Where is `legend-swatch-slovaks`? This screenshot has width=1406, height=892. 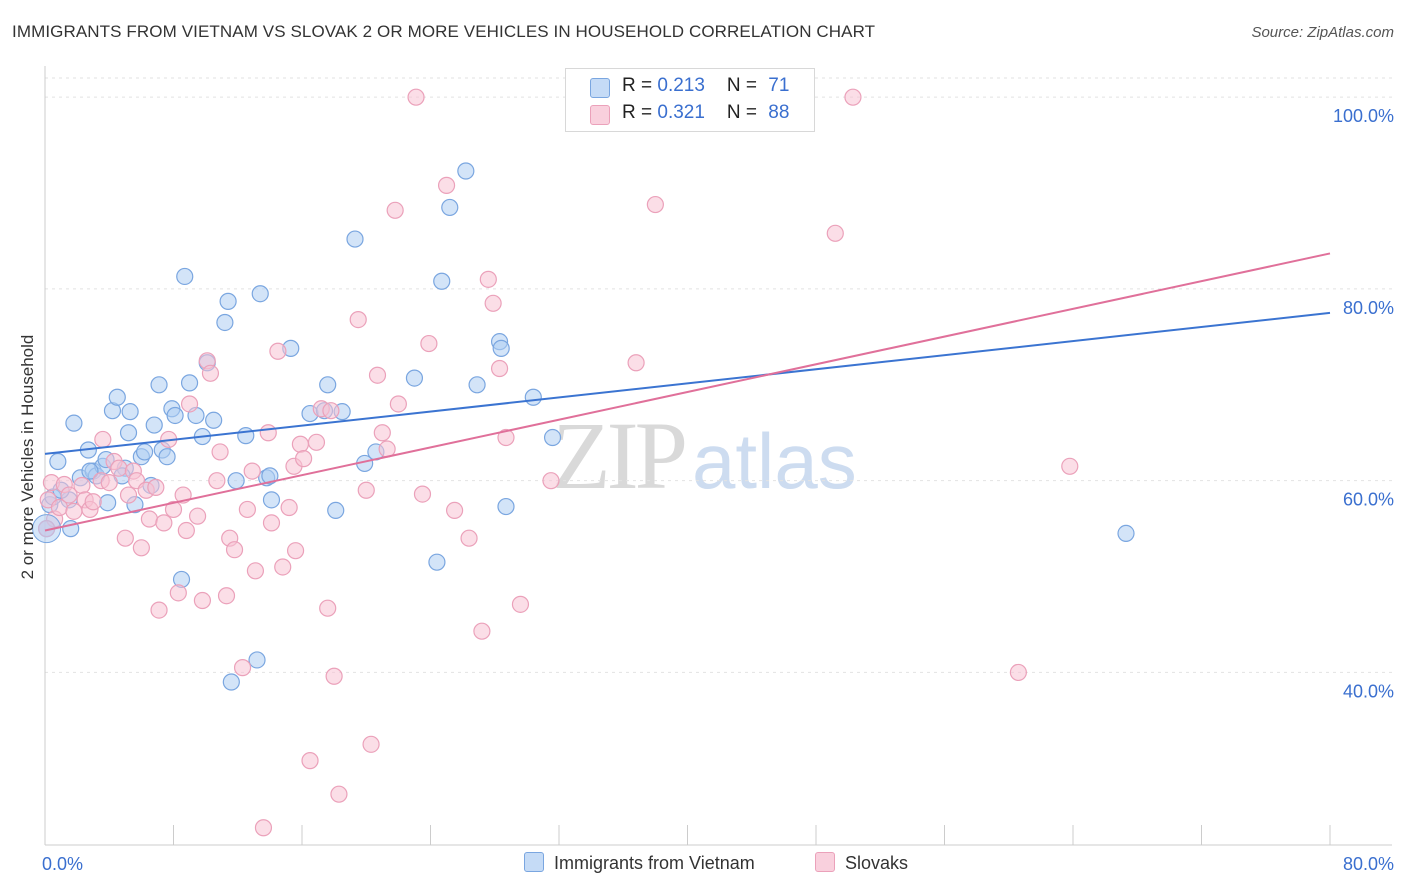
legend-swatch-slovaks is located at coordinates (825, 862).